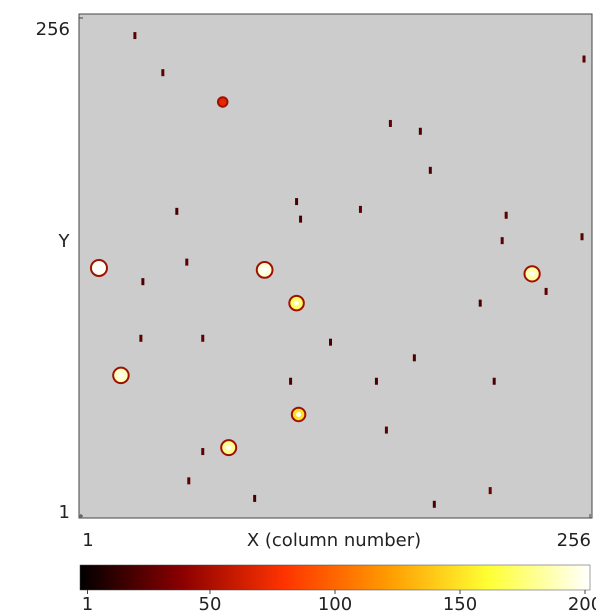  I want to click on colorbar-tick-label: 100, so click(335, 604).